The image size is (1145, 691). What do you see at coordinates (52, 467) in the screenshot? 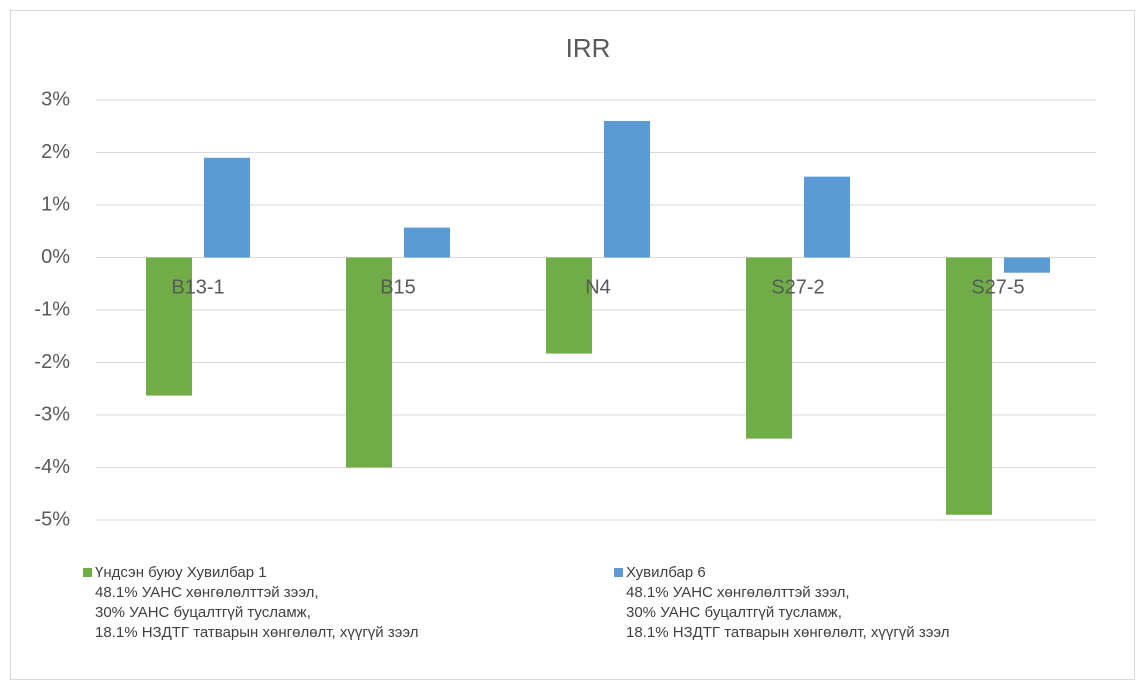
I see `y-tick-label: -4%` at bounding box center [52, 467].